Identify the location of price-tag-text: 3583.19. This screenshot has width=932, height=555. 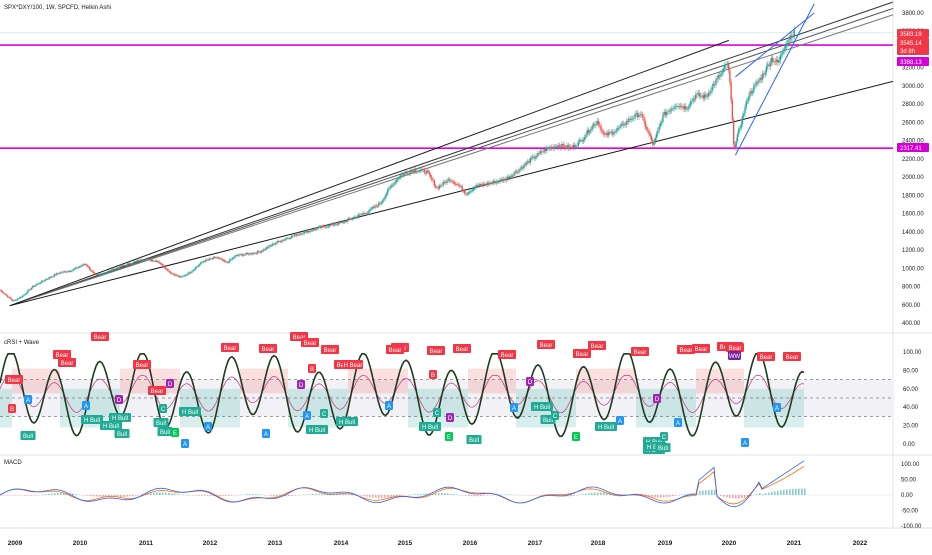
(911, 35).